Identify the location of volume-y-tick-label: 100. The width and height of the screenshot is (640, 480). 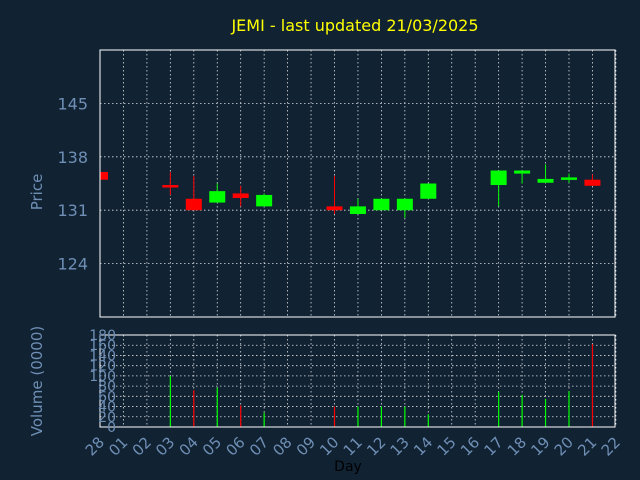
(102, 377).